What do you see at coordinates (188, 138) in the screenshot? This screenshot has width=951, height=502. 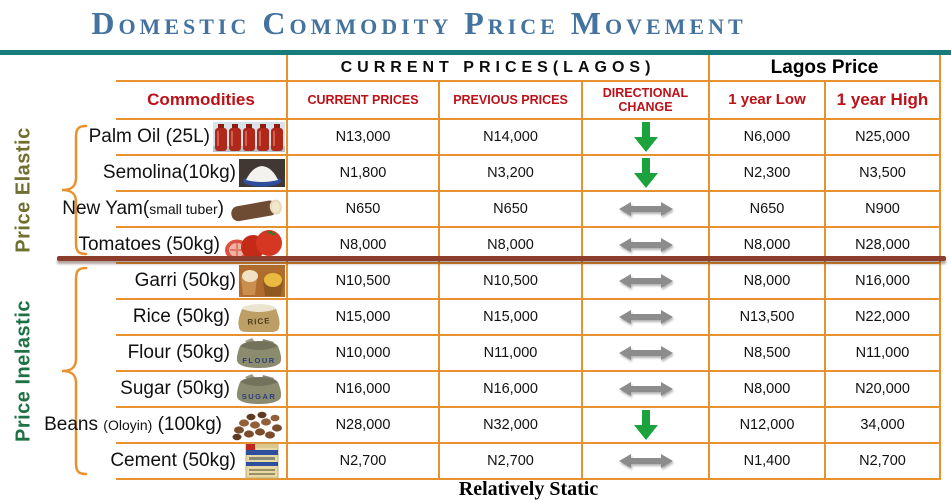 I see `commodity-name-cell: Palm Oil (25L)` at bounding box center [188, 138].